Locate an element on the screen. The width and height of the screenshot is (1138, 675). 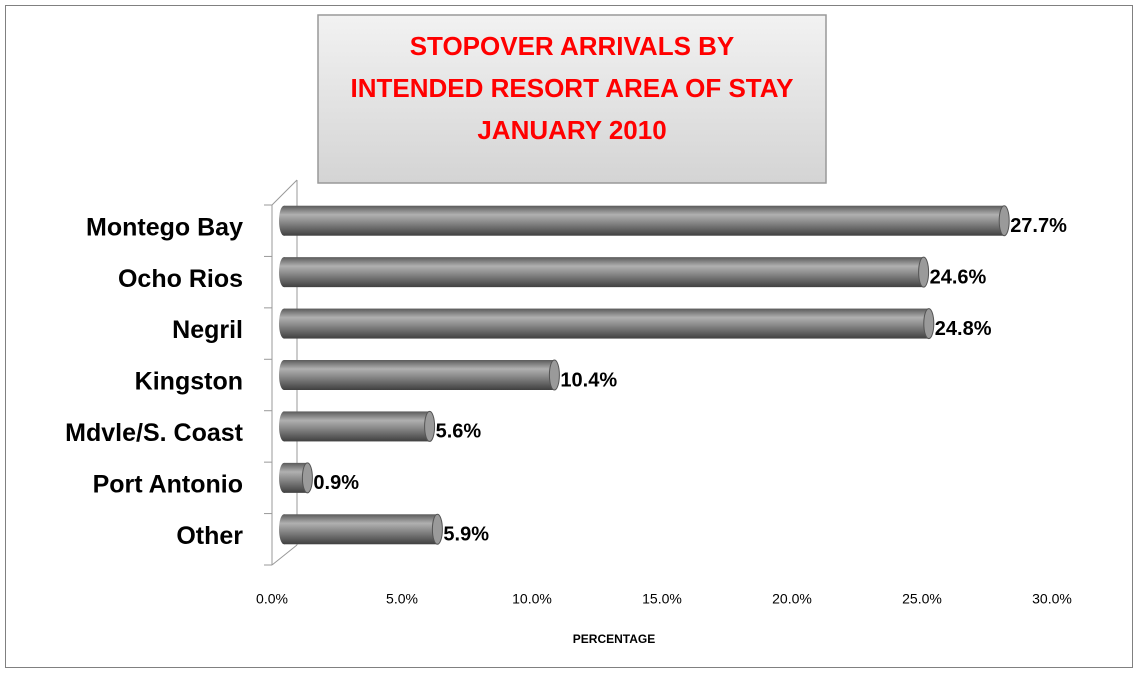
y-tick-label: Negril is located at coordinates (207, 330).